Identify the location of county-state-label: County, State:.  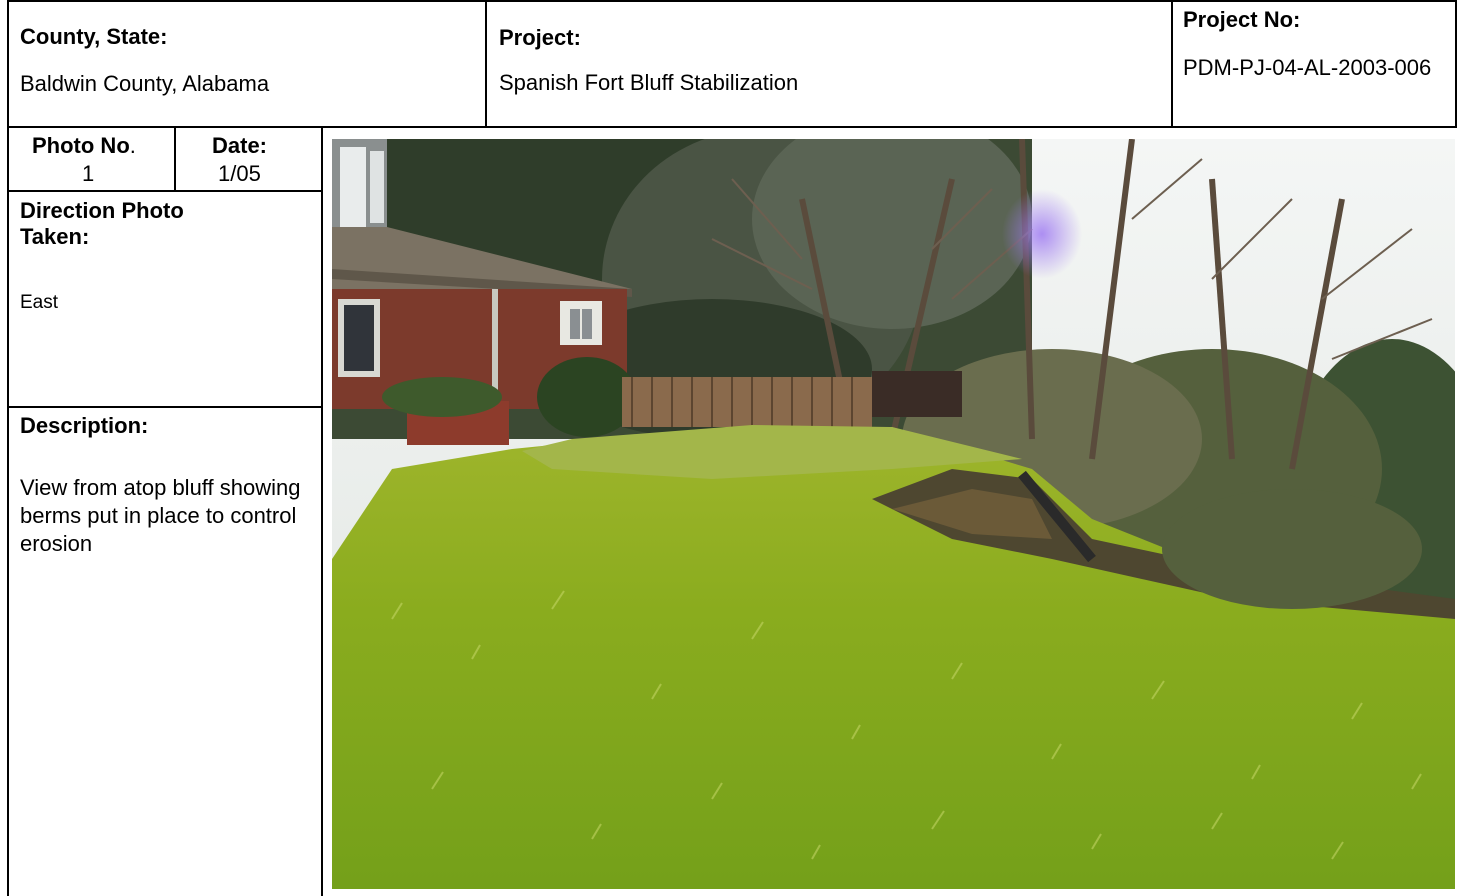
(94, 36).